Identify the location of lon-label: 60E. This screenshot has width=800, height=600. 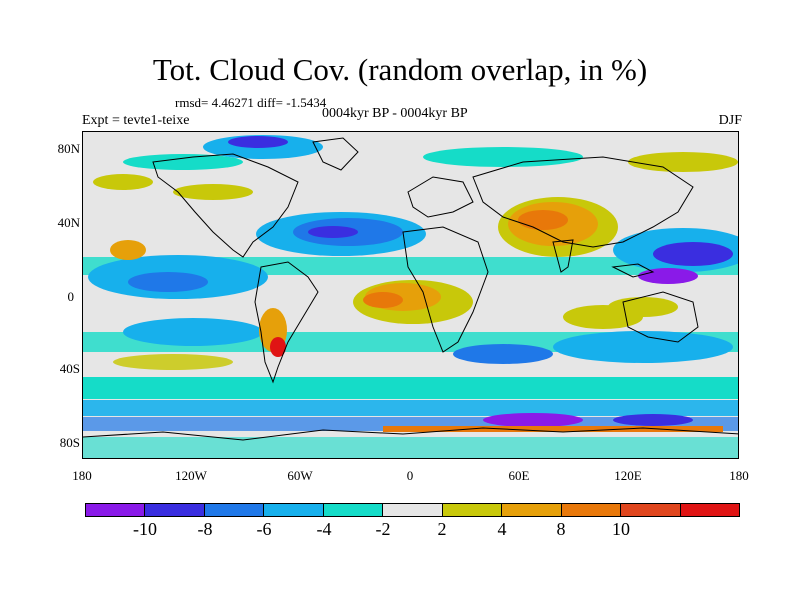
(519, 475).